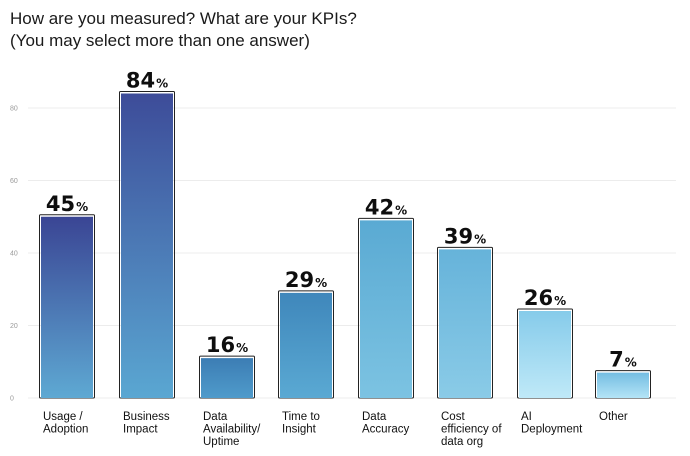 This screenshot has height=456, width=690. I want to click on category-label-6: AI Deployment, so click(552, 423).